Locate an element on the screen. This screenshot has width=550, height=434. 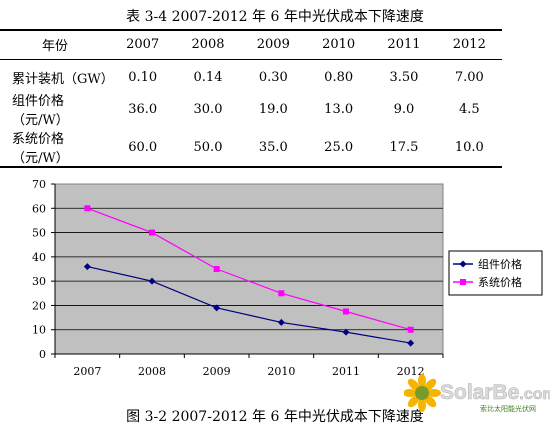
year-2010-header: 2010 is located at coordinates (339, 45).